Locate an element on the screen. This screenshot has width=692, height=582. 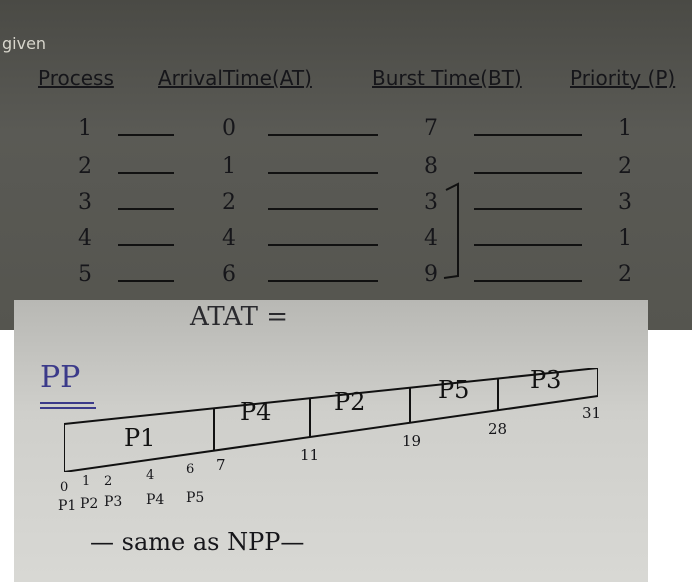
gantt-time-label: 11 is located at coordinates (310, 455).